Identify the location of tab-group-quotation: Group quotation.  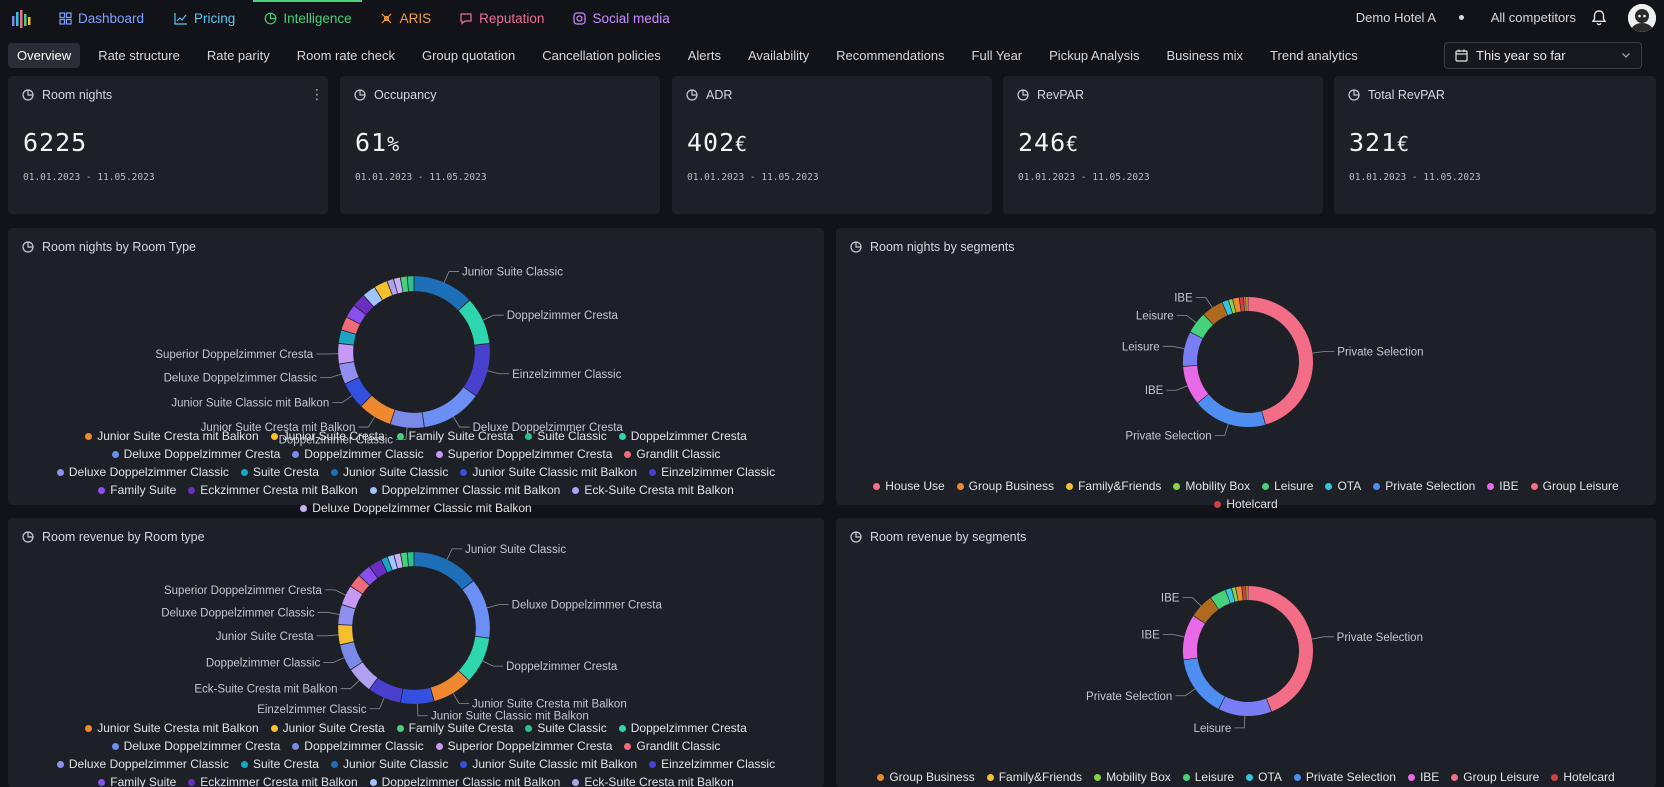
(468, 55).